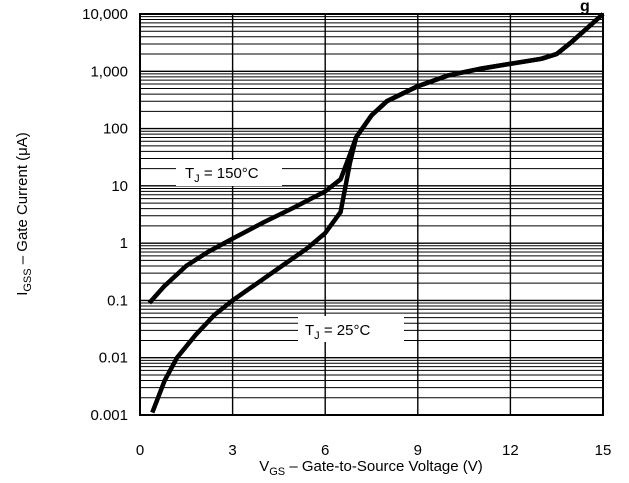  Describe the element at coordinates (325, 450) in the screenshot. I see `x-tick-label: 6` at that location.